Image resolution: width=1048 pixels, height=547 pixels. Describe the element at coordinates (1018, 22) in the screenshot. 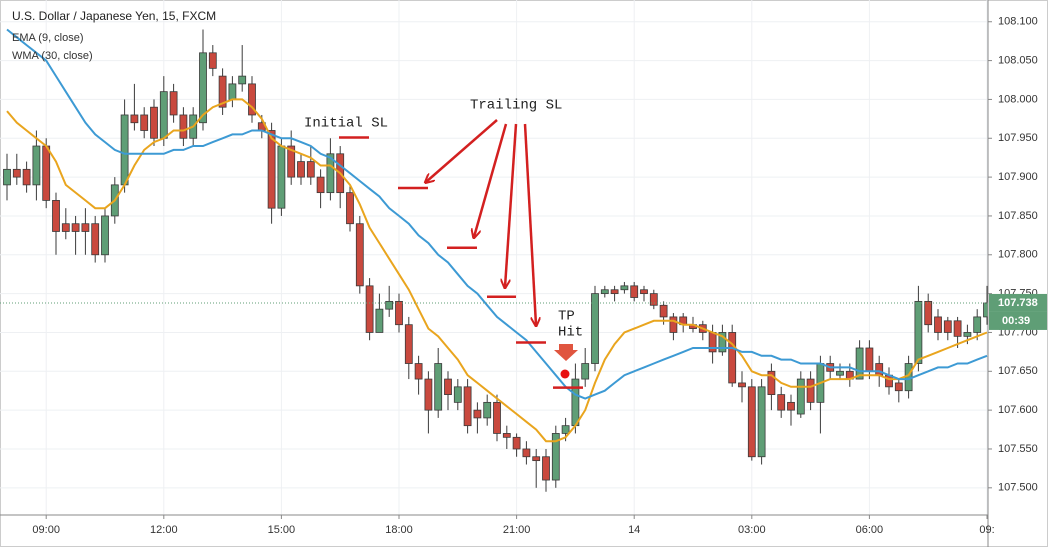

I see `y-tick-label: 108.100` at that location.